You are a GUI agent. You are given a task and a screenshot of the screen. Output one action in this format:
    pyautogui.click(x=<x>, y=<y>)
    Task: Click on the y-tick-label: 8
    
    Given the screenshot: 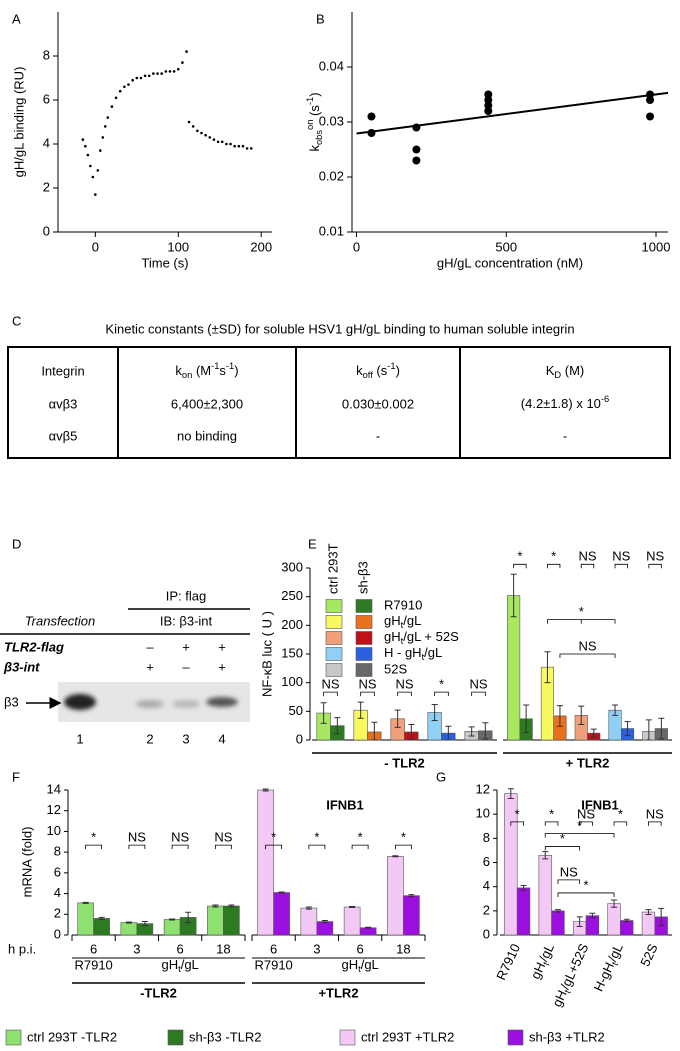 What is the action you would take?
    pyautogui.click(x=486, y=837)
    